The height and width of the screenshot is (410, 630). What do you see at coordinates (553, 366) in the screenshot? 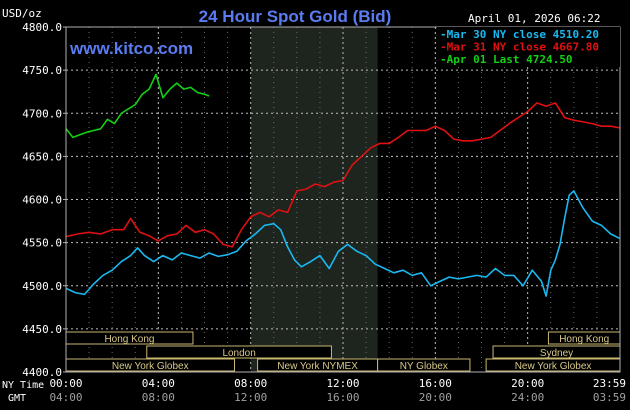
I see `session-label-7: New York Globex` at bounding box center [553, 366].